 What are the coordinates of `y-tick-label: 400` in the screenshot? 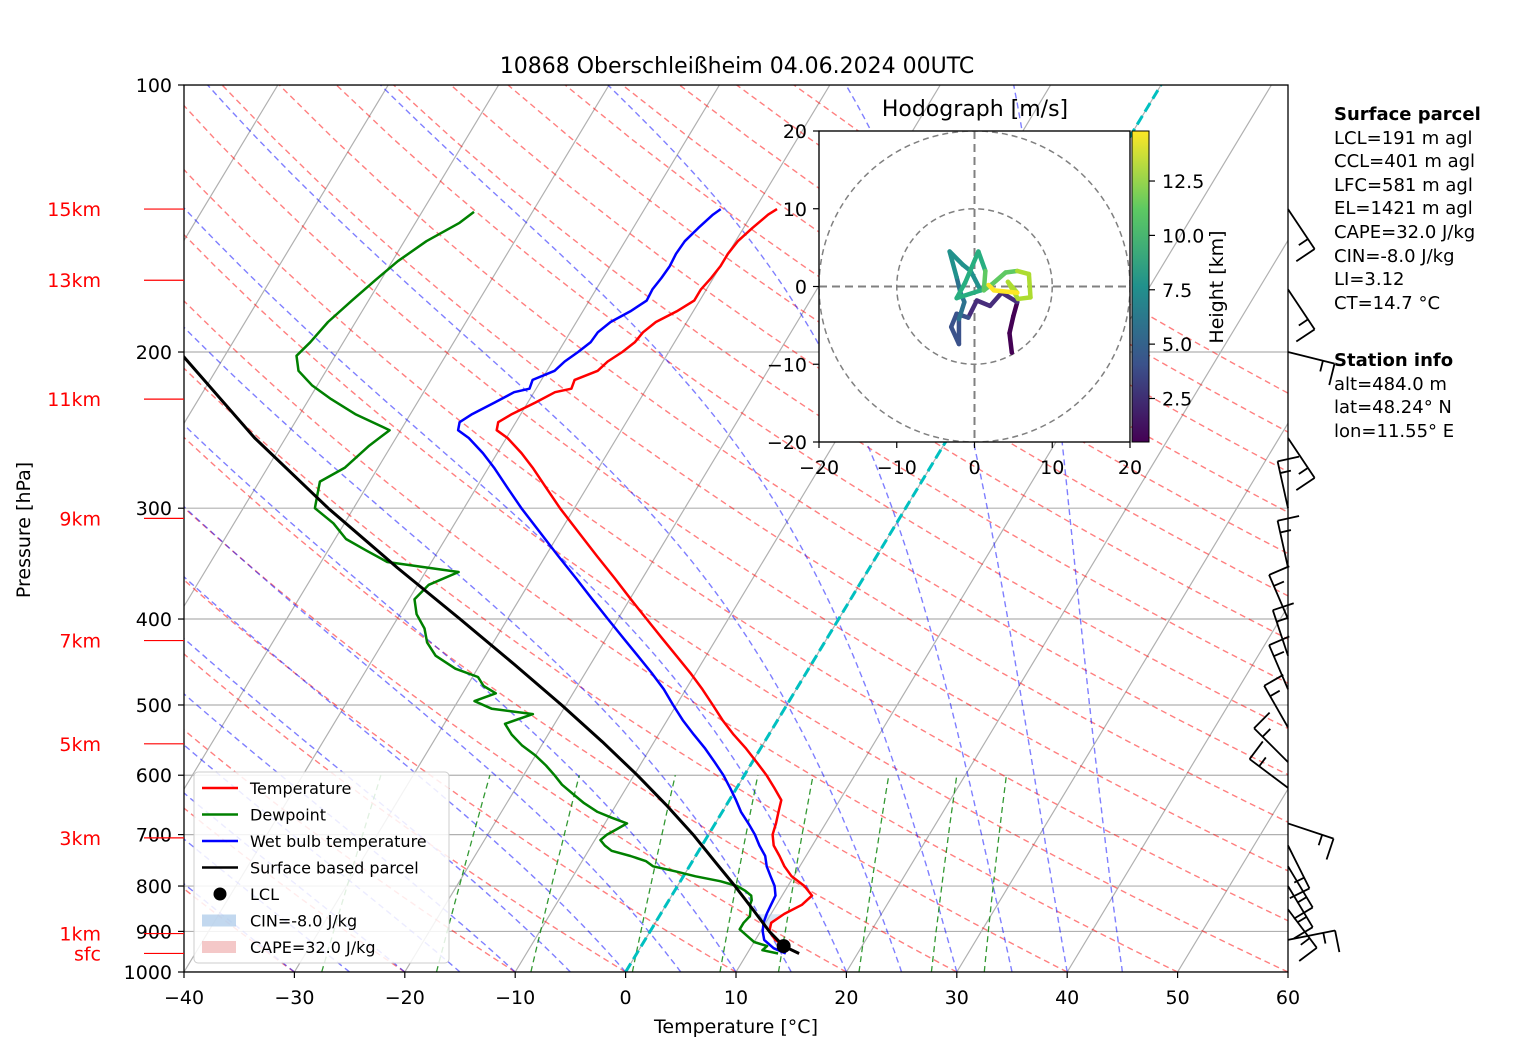 It's located at (154, 620).